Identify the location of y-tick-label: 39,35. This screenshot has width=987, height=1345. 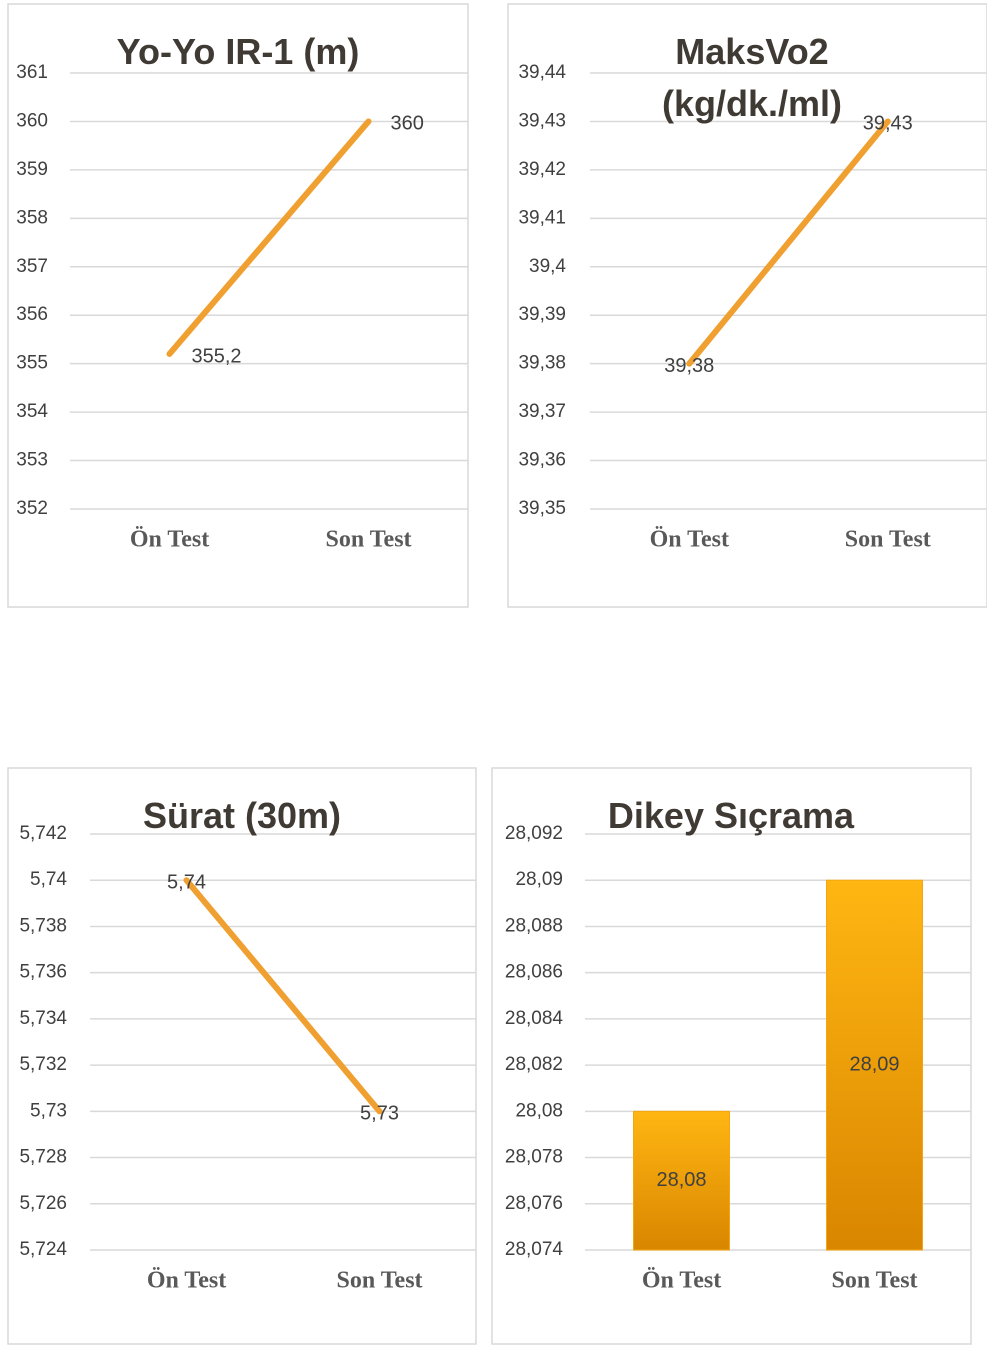
(542, 508).